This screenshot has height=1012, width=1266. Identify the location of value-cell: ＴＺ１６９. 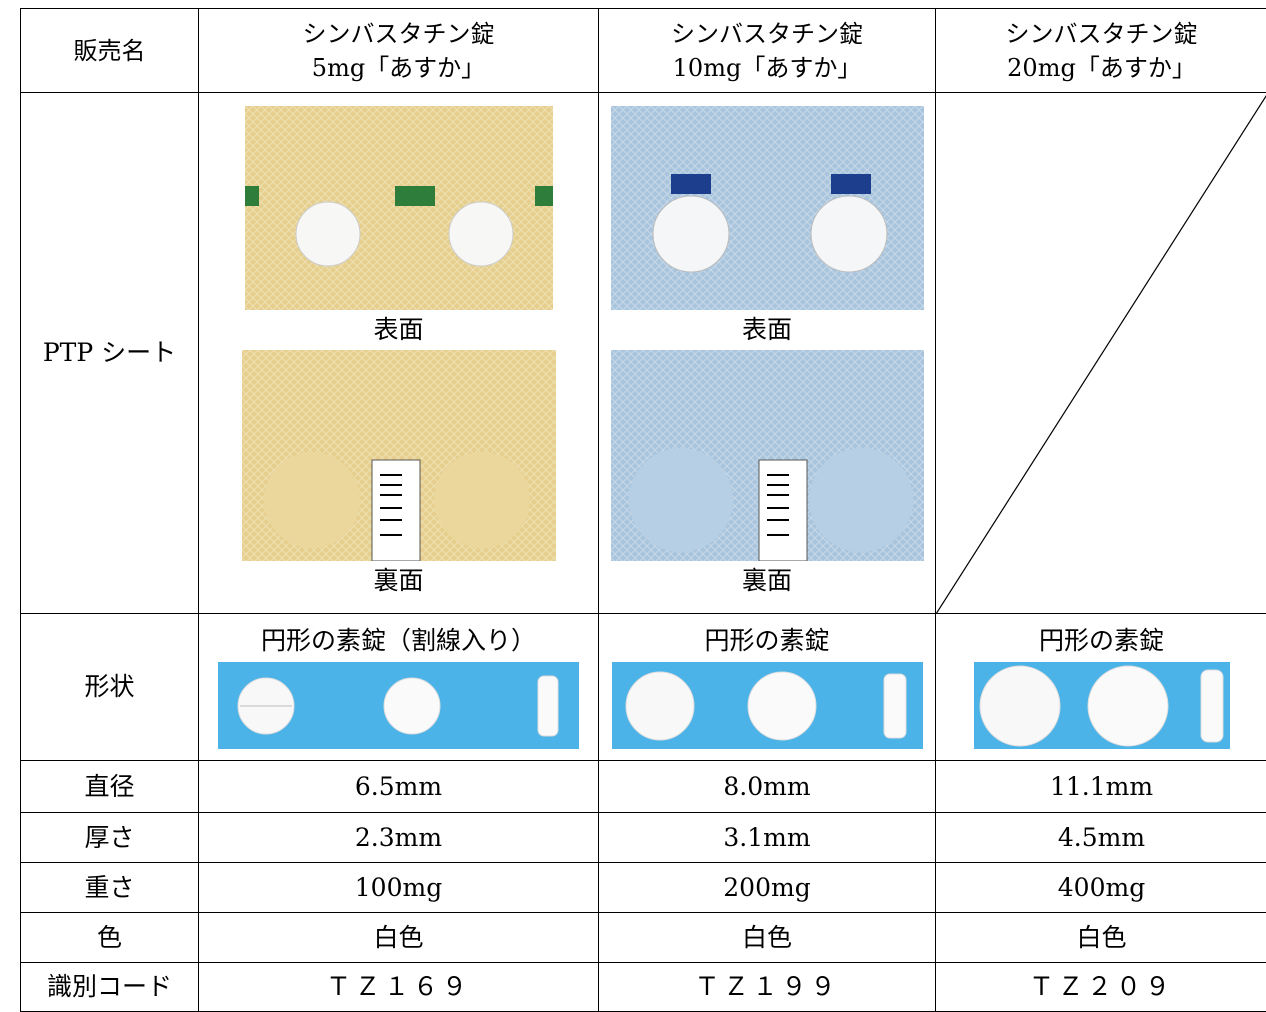
(399, 987).